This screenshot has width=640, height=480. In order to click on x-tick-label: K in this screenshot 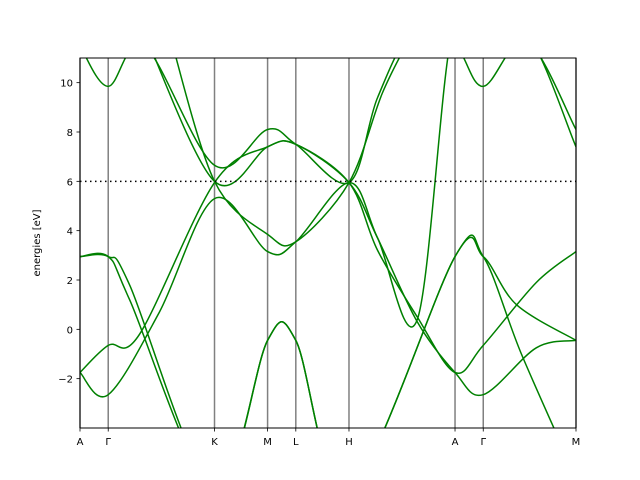, I will do `click(214, 442)`.